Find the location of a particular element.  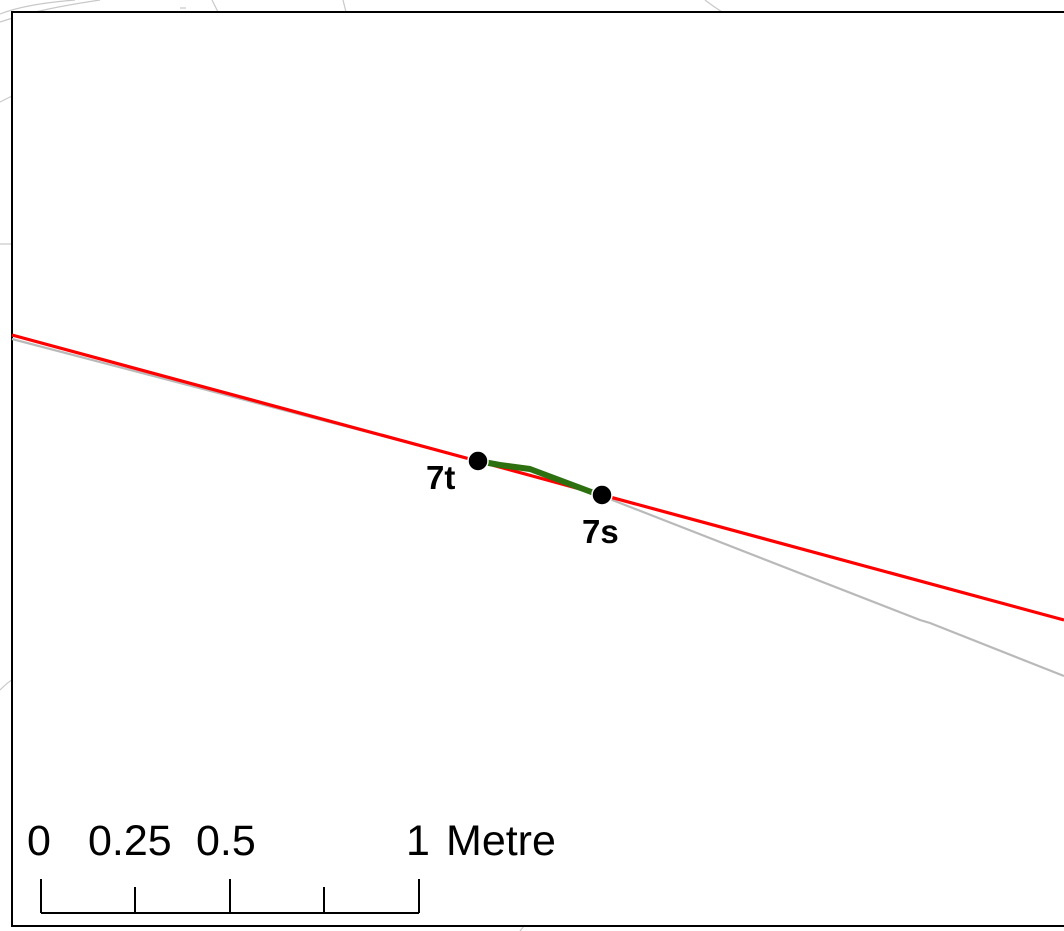

scale-bar-lines is located at coordinates (230, 896).